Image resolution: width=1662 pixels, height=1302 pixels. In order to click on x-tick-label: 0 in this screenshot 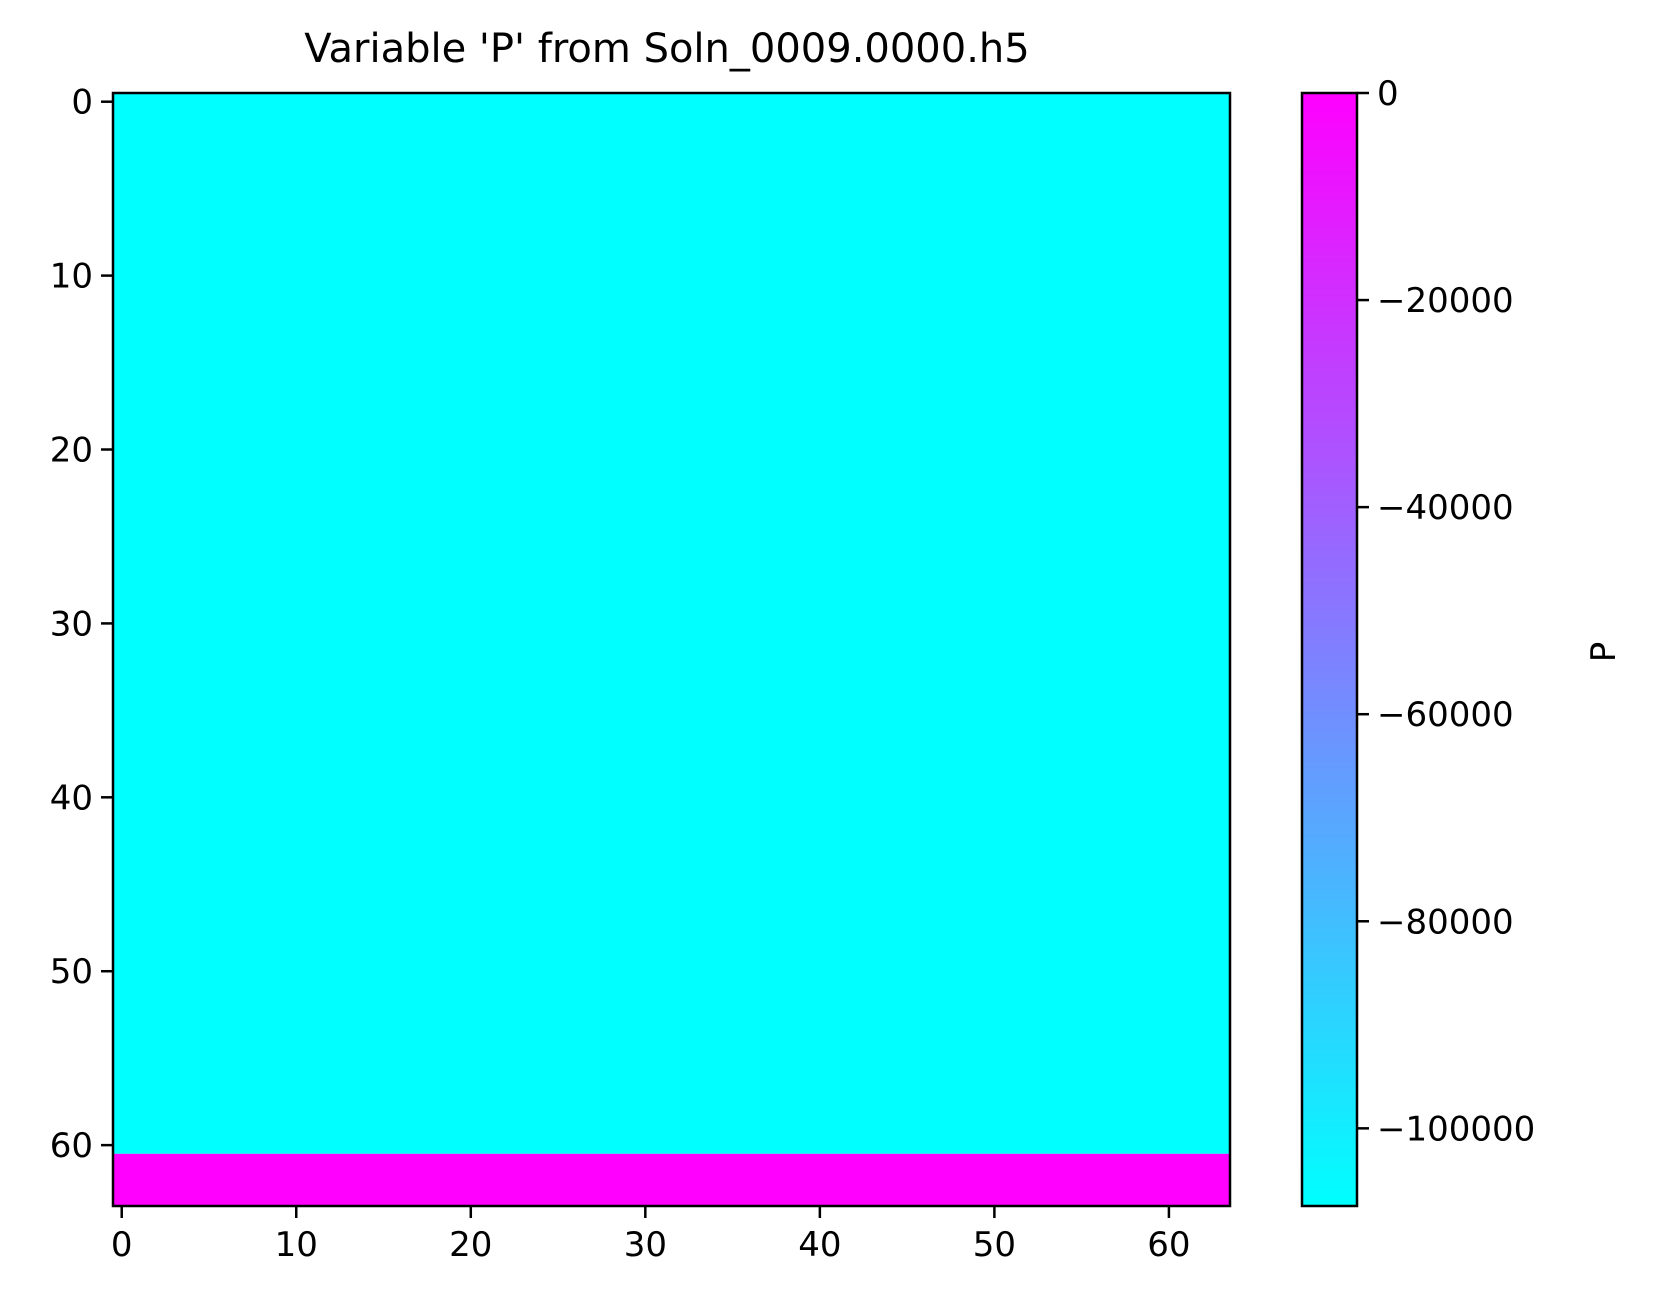, I will do `click(122, 1245)`.